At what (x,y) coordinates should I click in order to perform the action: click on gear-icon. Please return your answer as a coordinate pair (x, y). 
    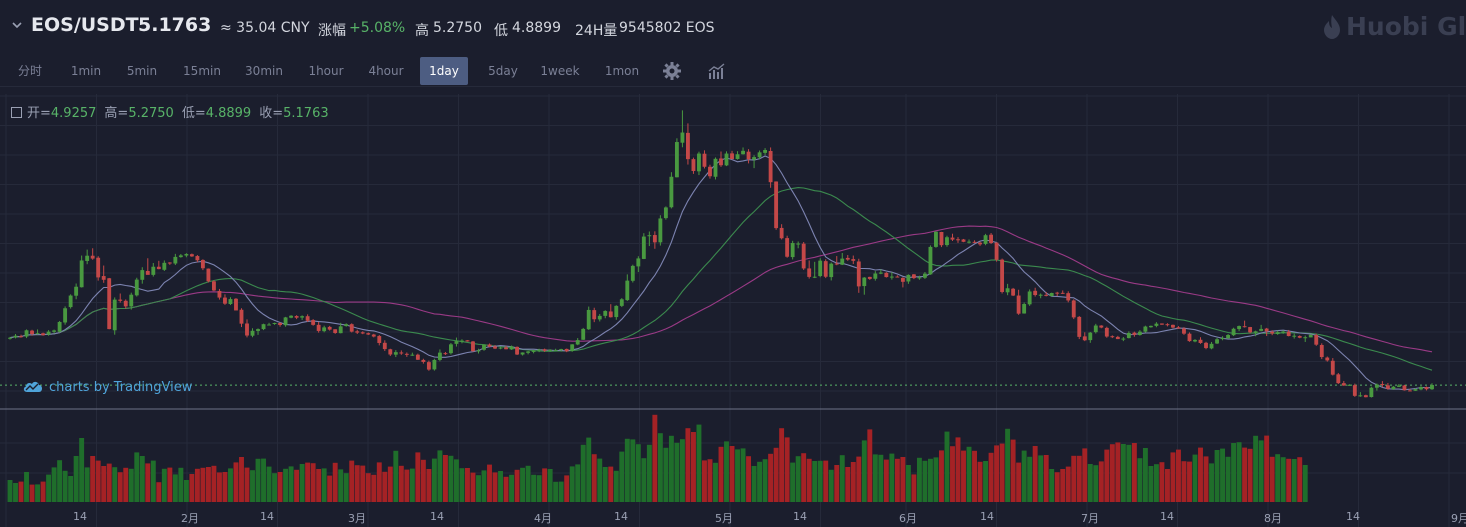
    Looking at the image, I should click on (672, 71).